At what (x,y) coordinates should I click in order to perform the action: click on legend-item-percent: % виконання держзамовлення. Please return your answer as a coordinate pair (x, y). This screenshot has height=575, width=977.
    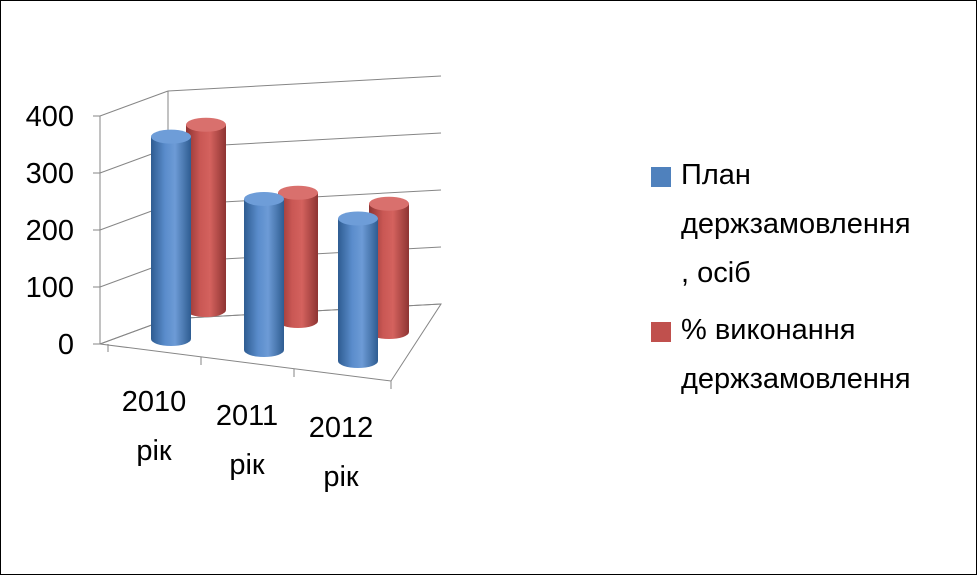
    Looking at the image, I should click on (811, 355).